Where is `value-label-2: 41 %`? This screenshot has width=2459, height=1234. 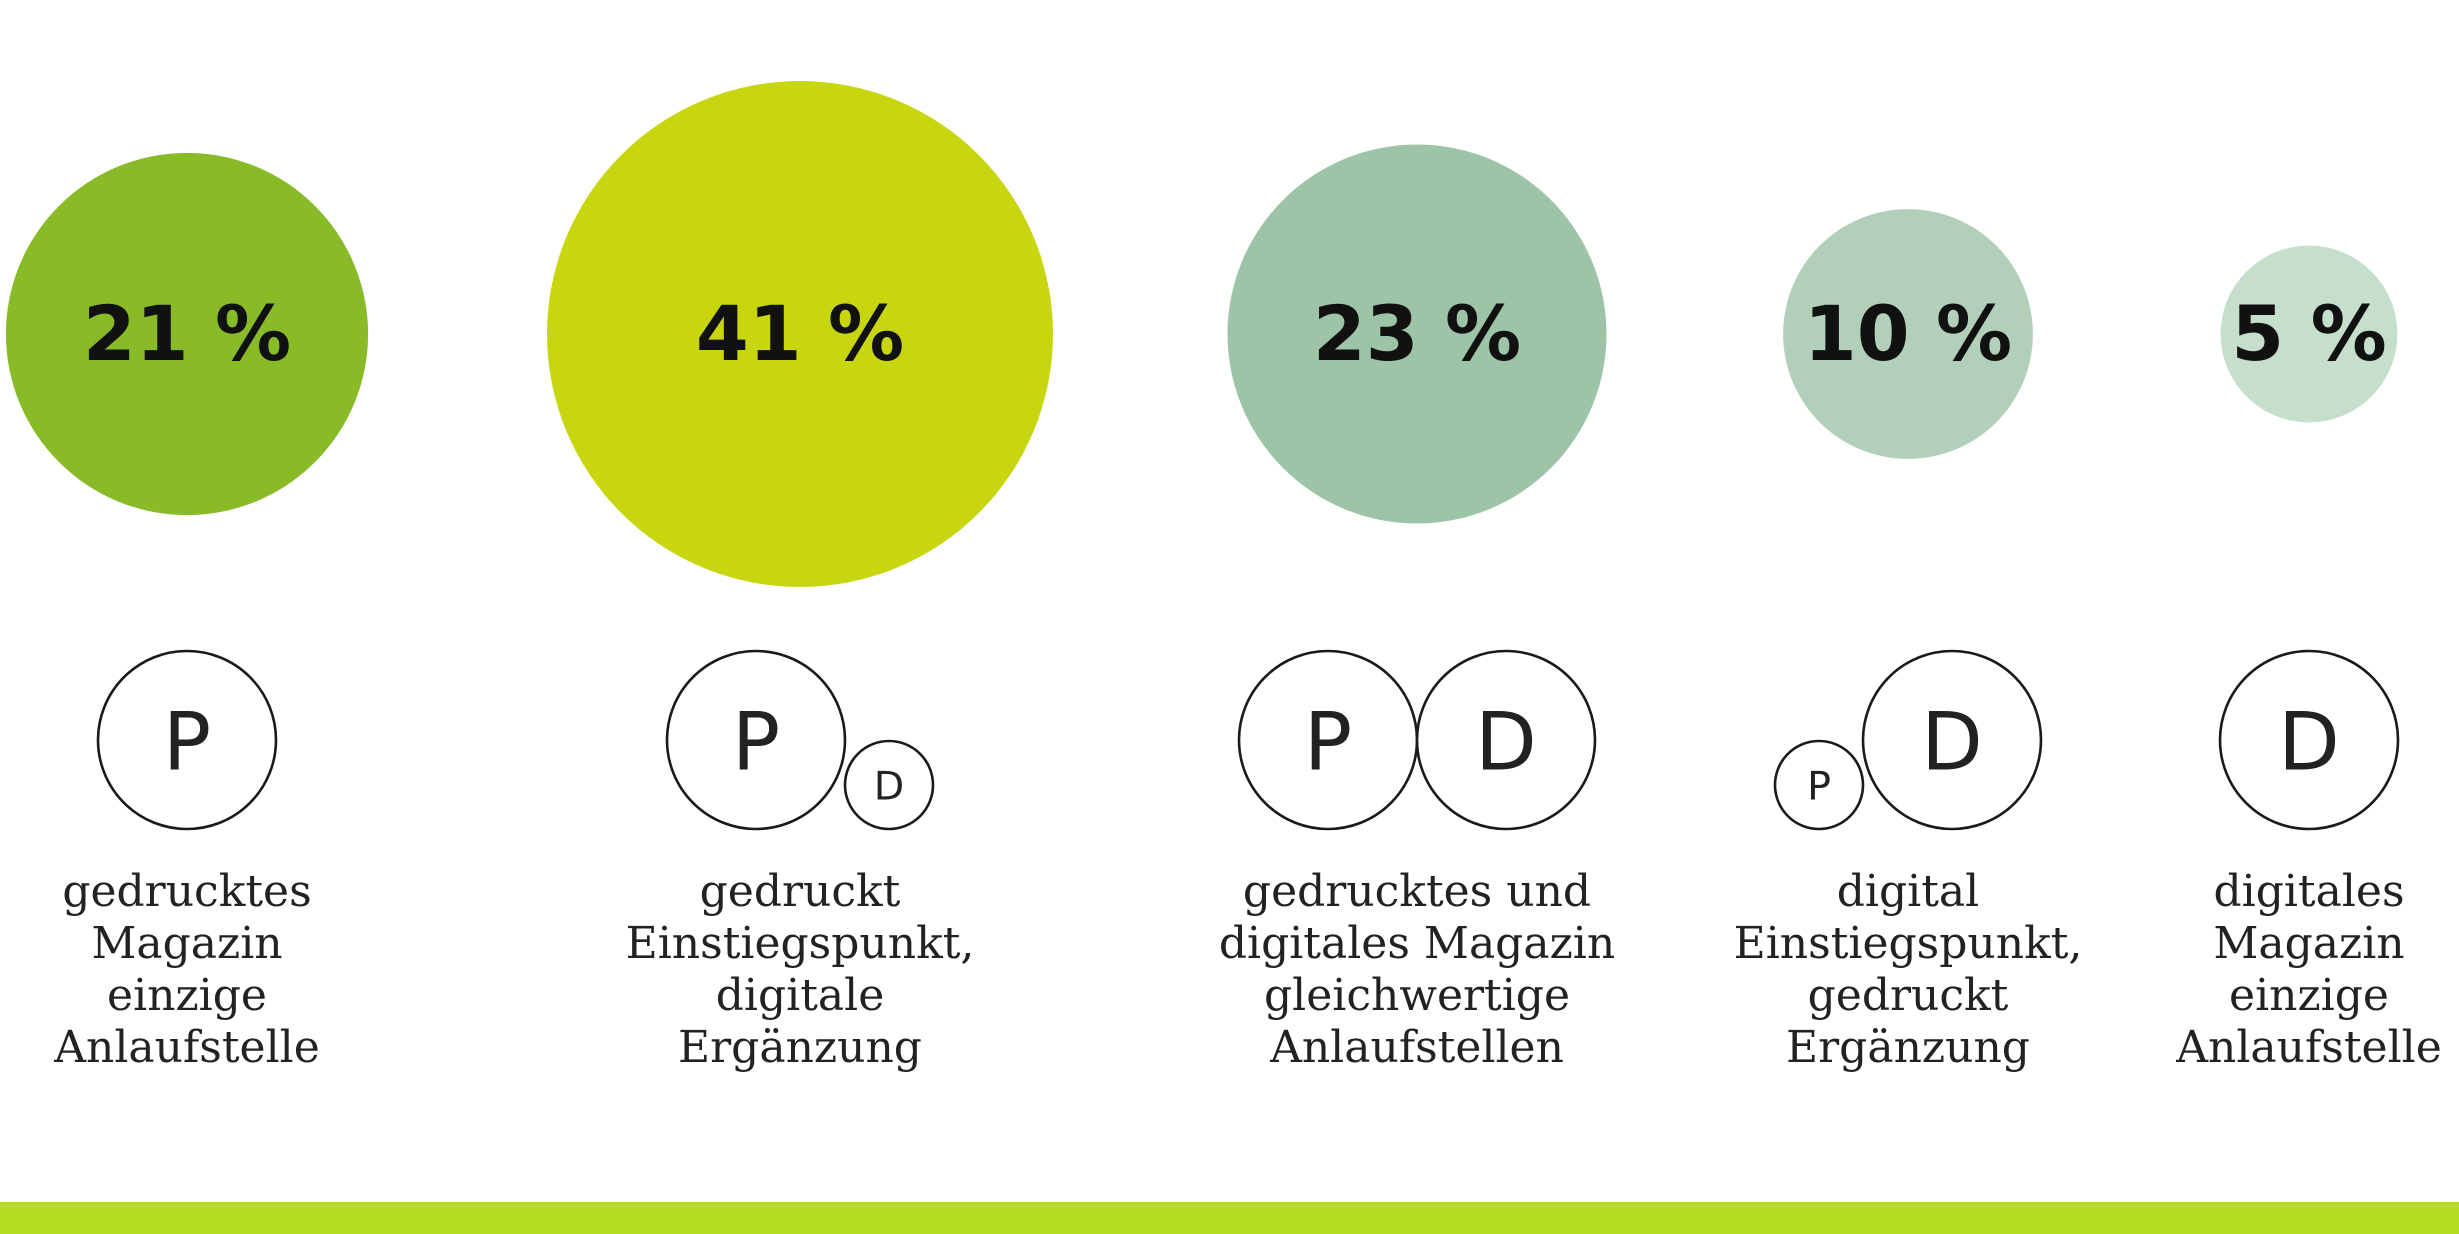 value-label-2: 41 % is located at coordinates (800, 333).